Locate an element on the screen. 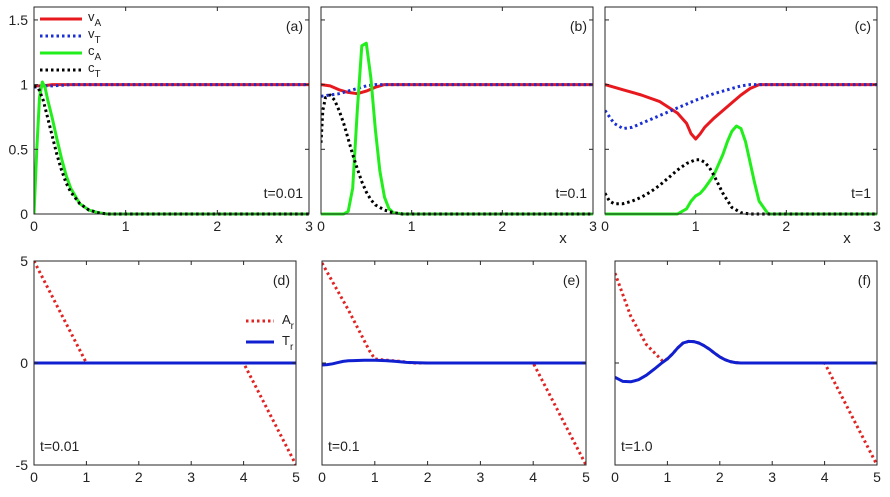  time-annotation: t=1.0 is located at coordinates (637, 446).